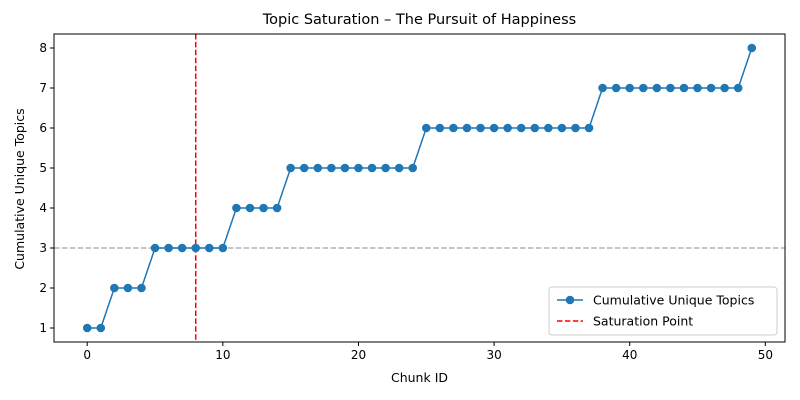  What do you see at coordinates (570, 300) in the screenshot?
I see `legend-marker` at bounding box center [570, 300].